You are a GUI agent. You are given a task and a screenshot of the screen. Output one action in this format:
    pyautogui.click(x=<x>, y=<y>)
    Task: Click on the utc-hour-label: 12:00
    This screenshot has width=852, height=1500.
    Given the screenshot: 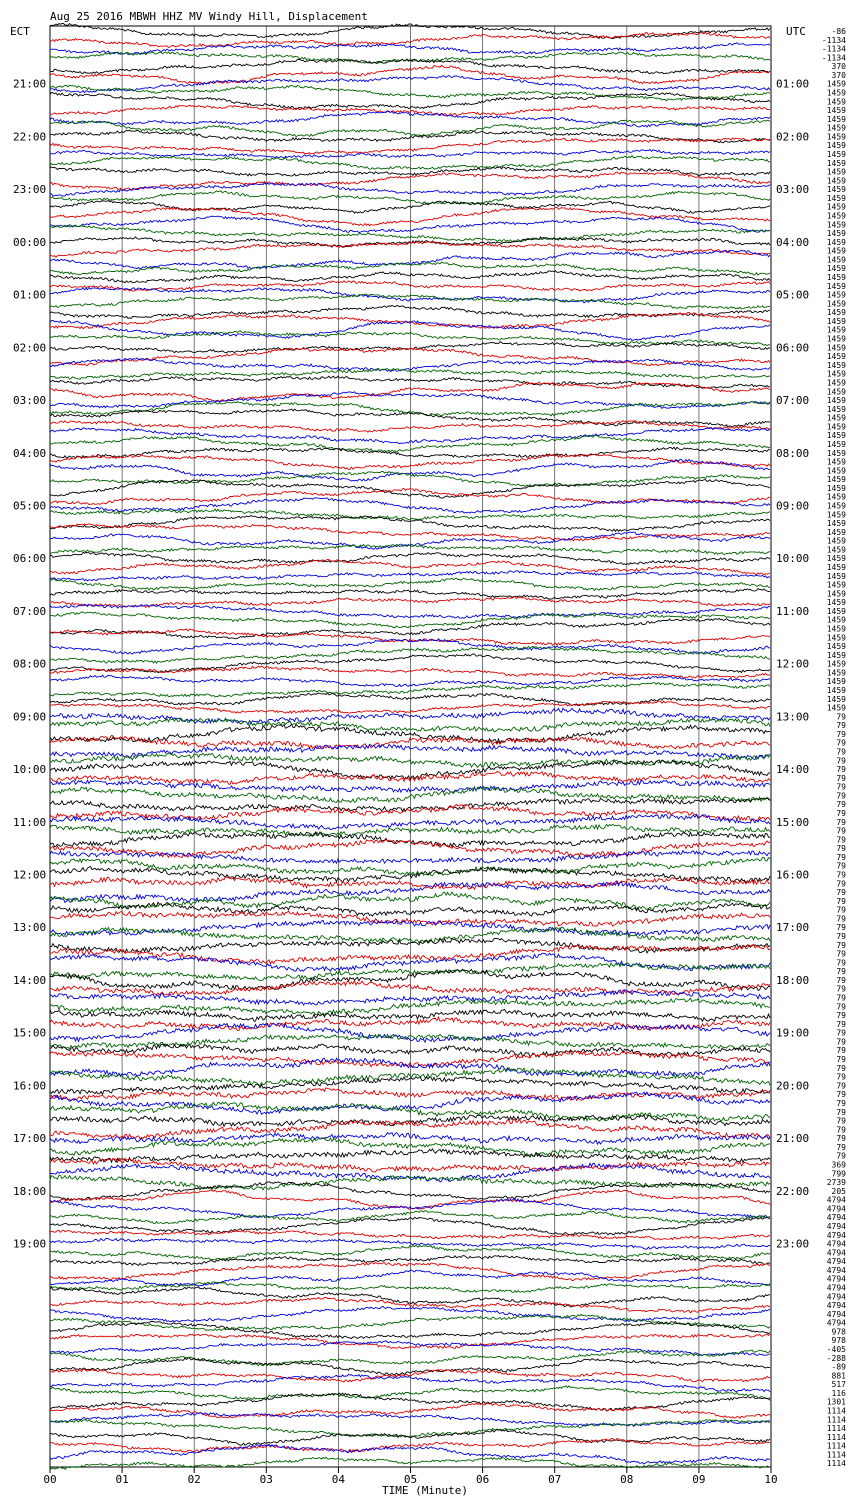 What is the action you would take?
    pyautogui.click(x=792, y=664)
    